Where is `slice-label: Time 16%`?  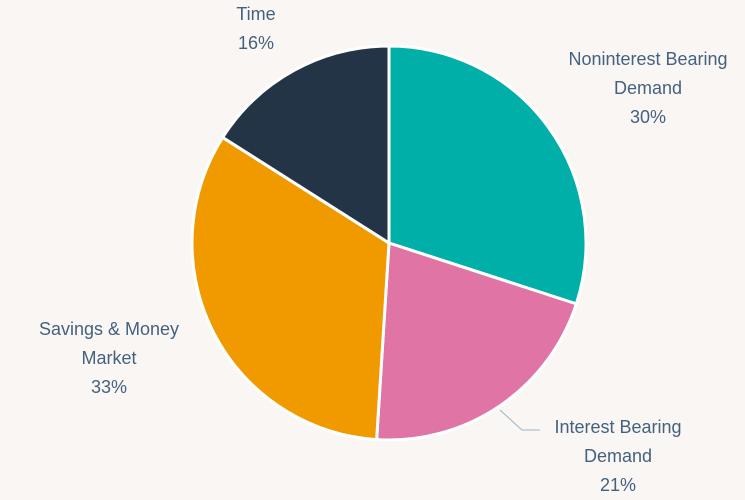
slice-label: Time 16% is located at coordinates (256, 29).